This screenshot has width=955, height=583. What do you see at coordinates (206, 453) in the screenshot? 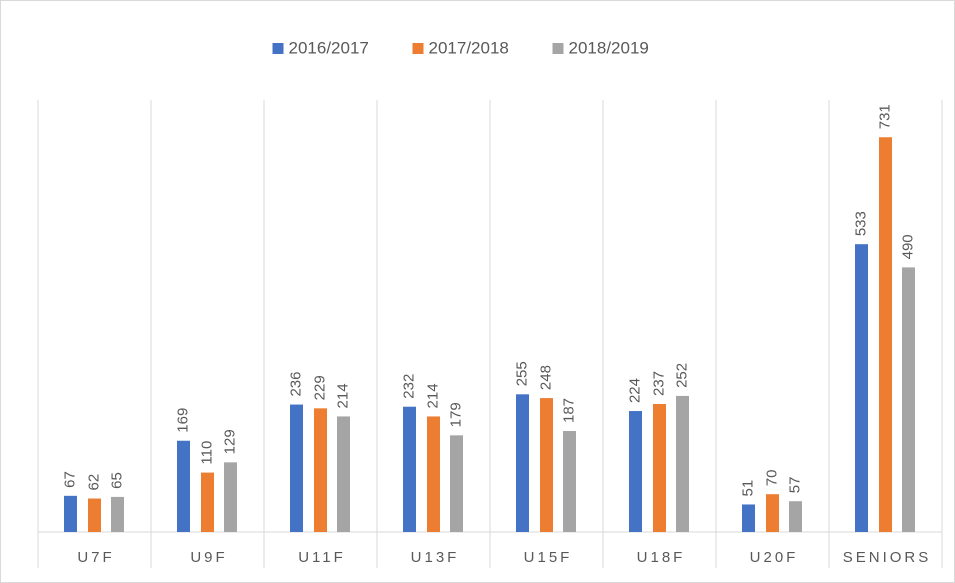
I see `value-label: 110` at bounding box center [206, 453].